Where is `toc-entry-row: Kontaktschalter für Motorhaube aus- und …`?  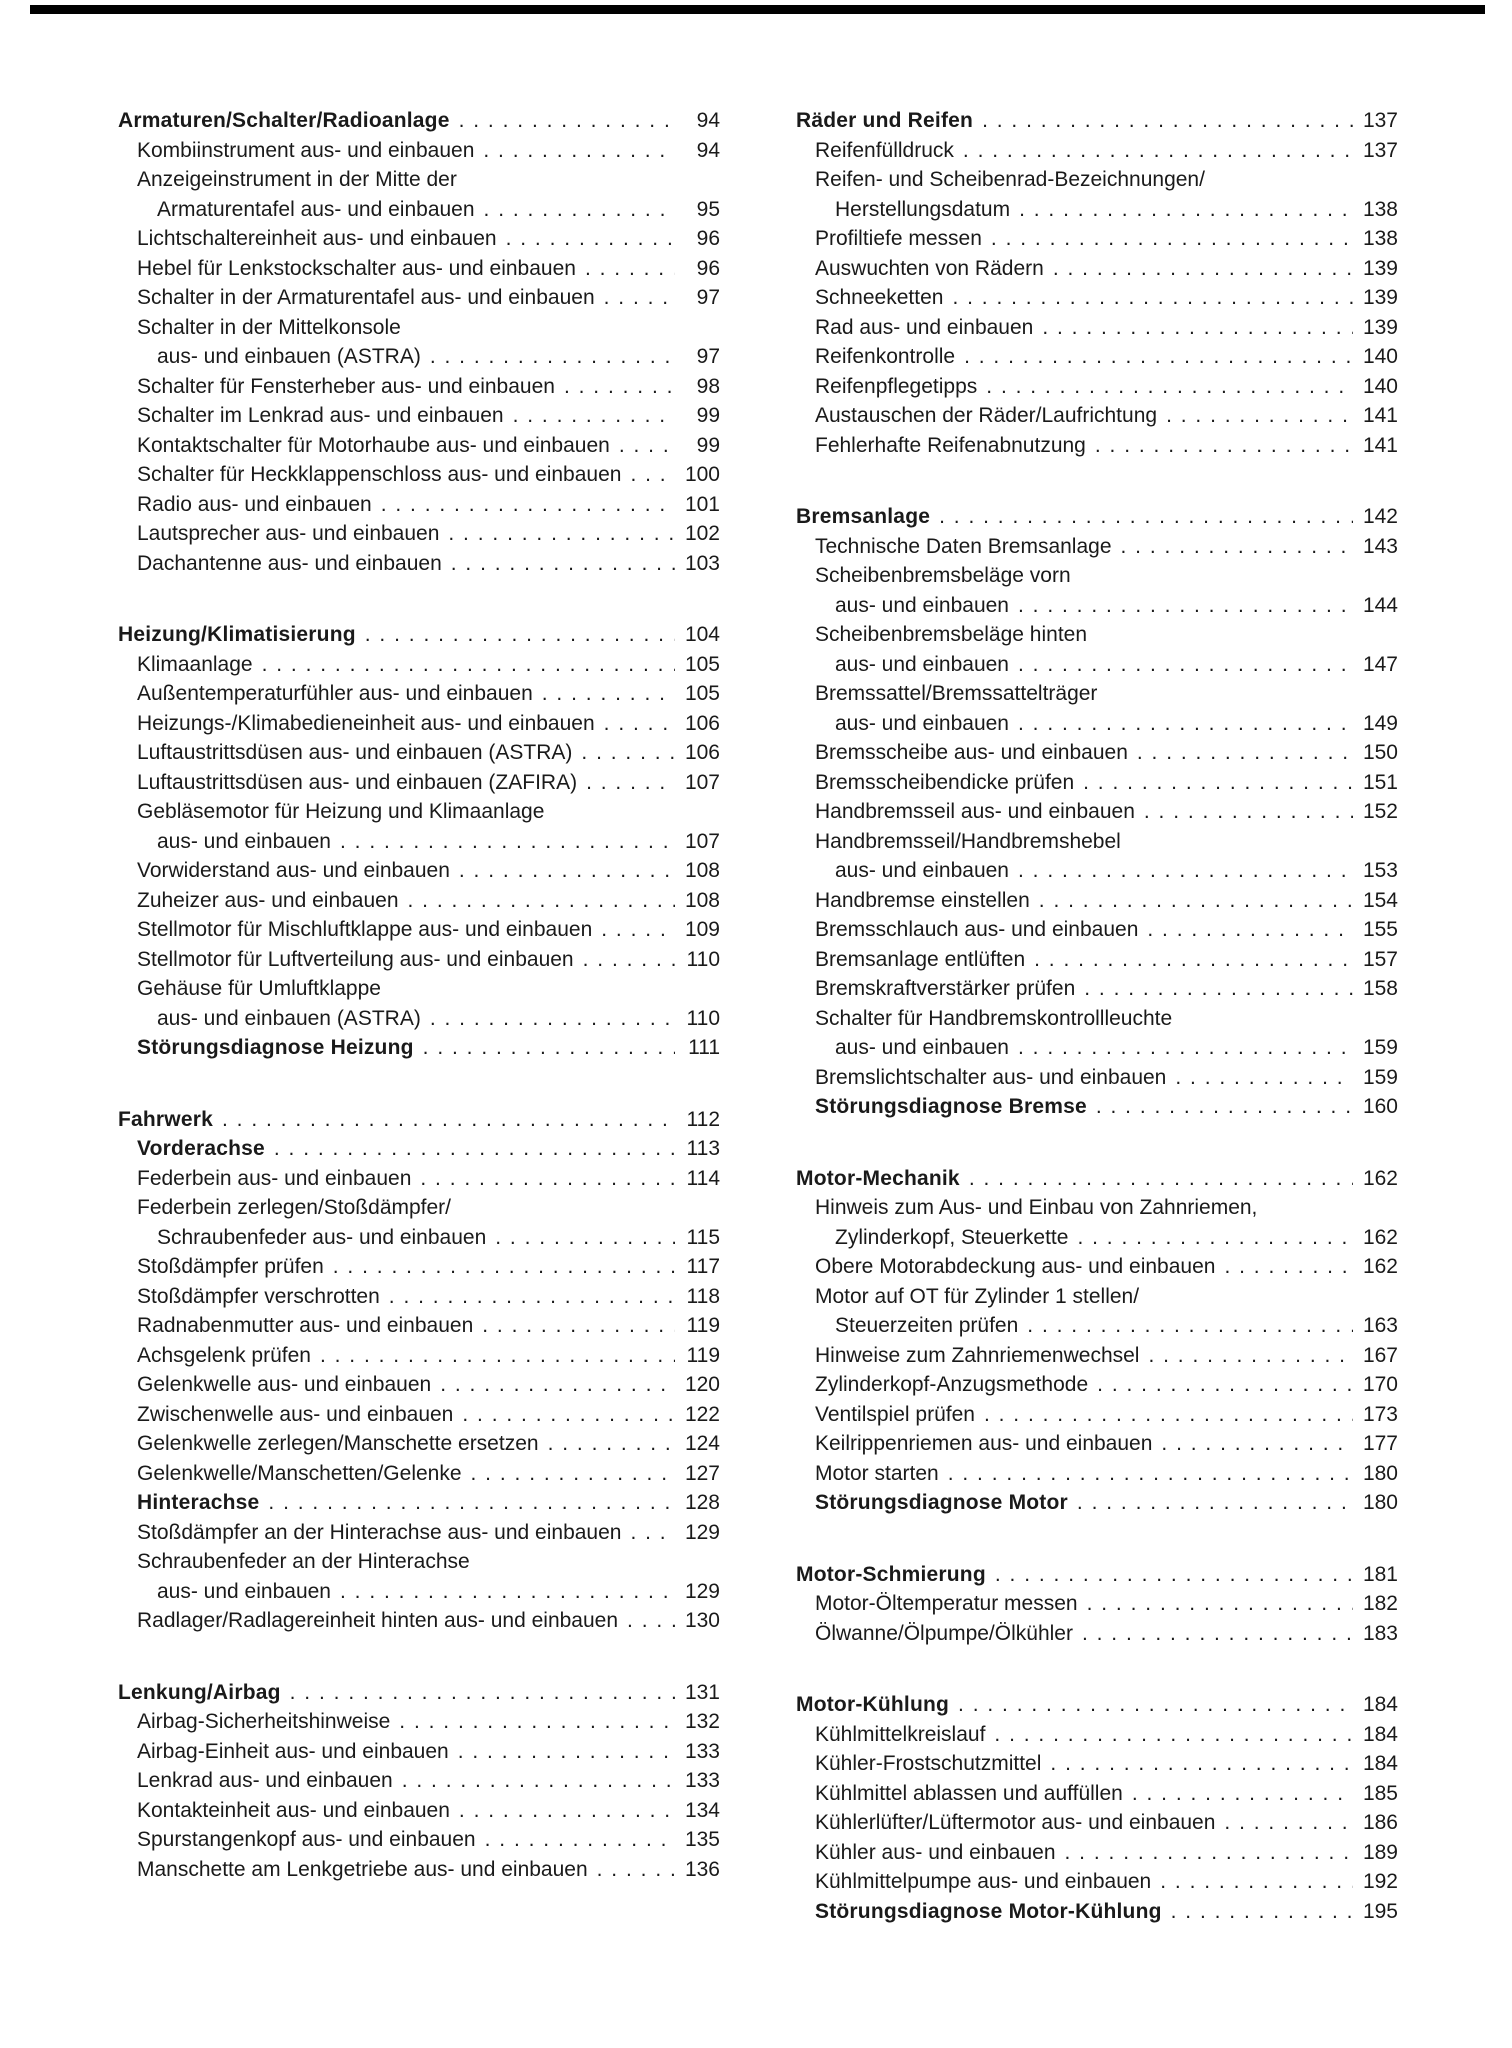 toc-entry-row: Kontaktschalter für Motorhaube aus- und … is located at coordinates (419, 446).